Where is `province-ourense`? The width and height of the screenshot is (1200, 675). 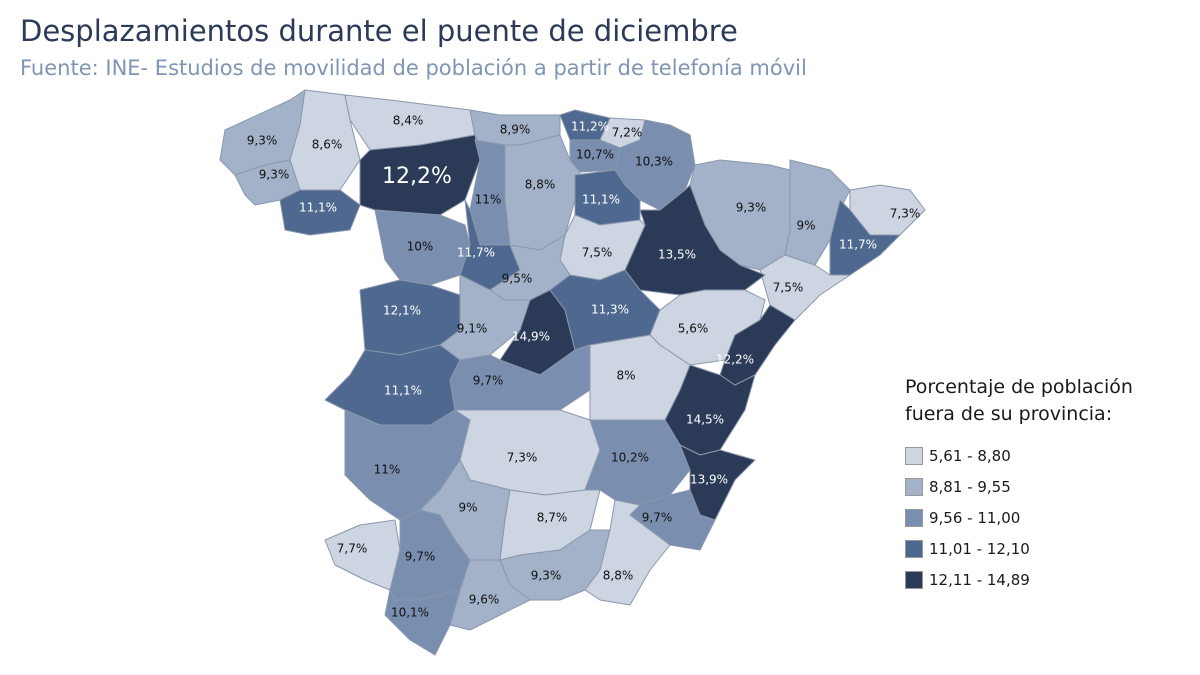 province-ourense is located at coordinates (320, 212).